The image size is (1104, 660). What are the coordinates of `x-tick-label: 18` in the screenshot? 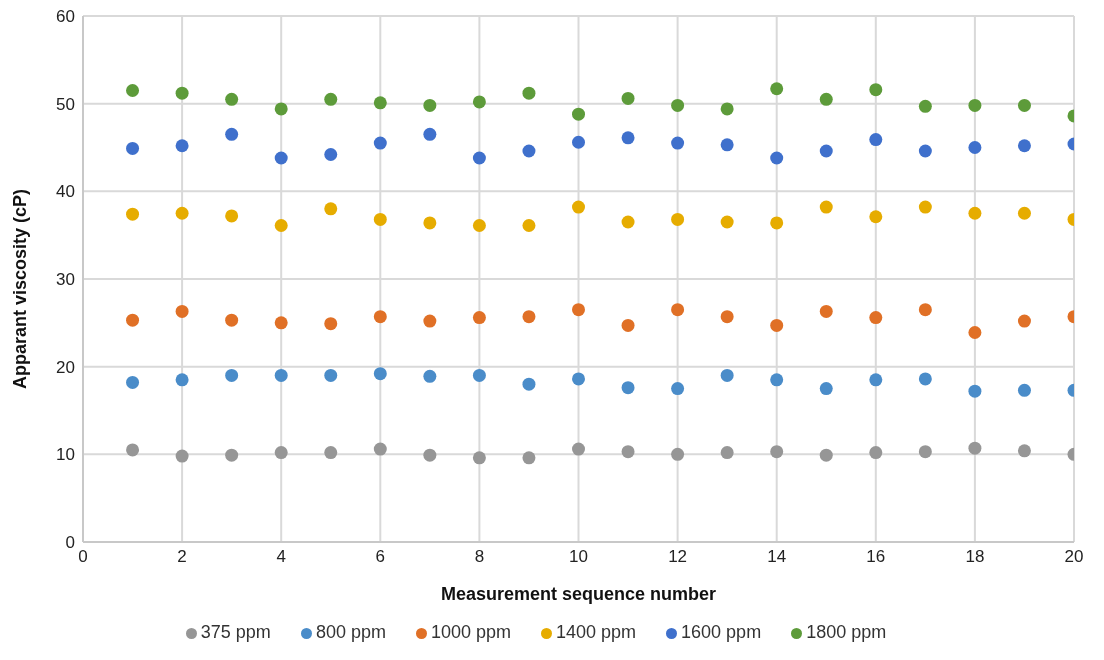 It's located at (975, 557).